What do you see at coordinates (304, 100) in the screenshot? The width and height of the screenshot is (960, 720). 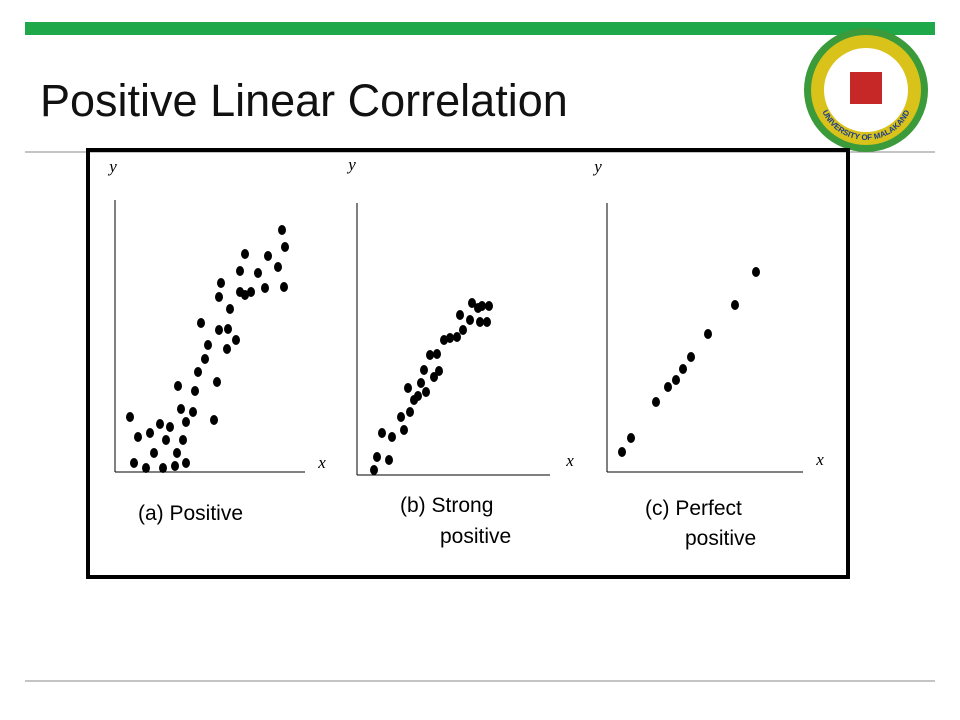 I see `slide-title: Positive Linear Correlation` at bounding box center [304, 100].